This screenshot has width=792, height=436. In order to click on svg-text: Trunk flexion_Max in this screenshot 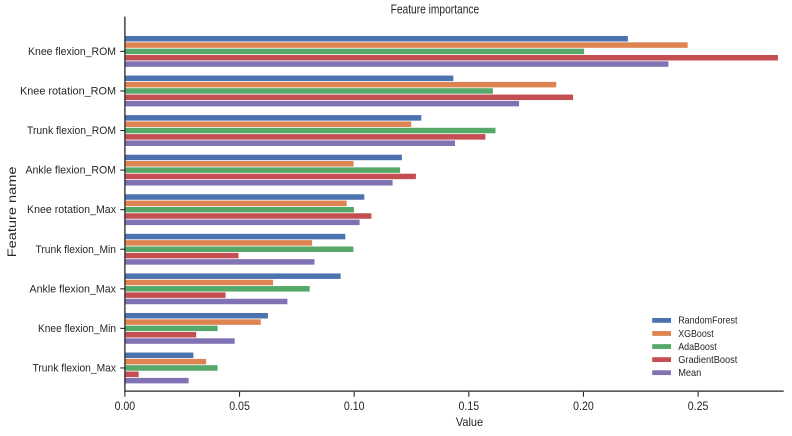, I will do `click(75, 368)`.